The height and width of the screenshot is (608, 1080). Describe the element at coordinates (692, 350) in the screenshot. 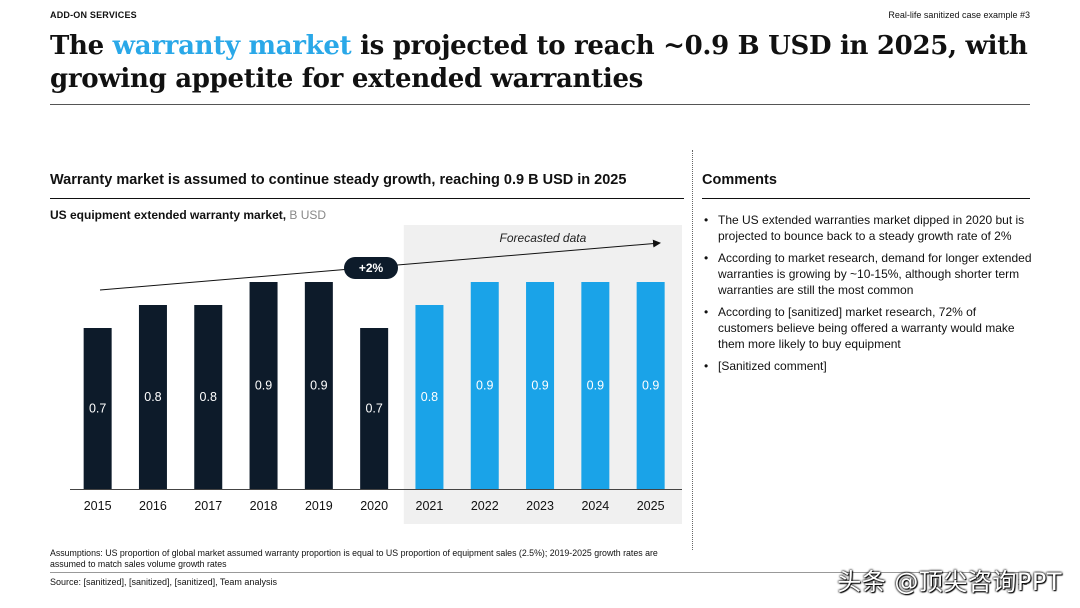

I see `vertical-divider` at that location.